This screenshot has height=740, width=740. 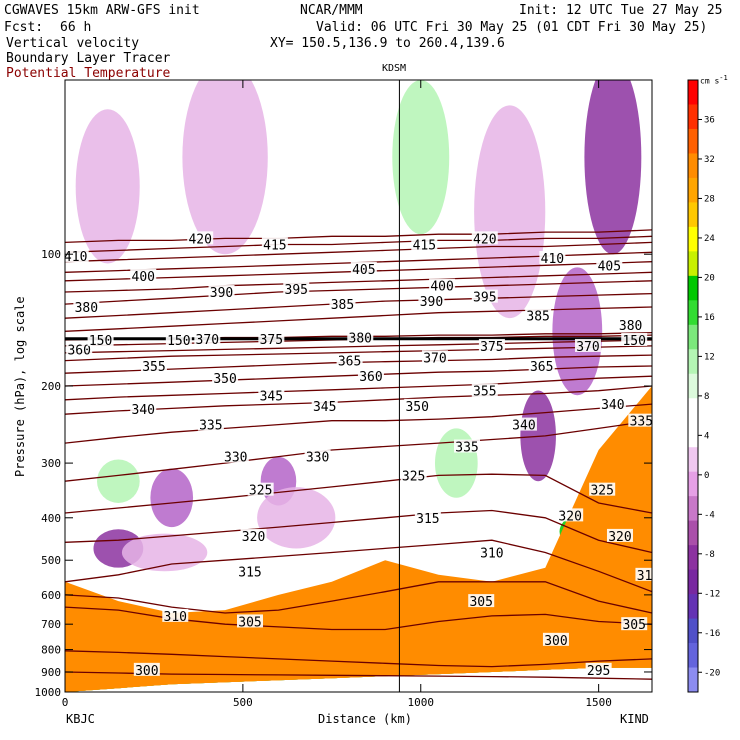 What do you see at coordinates (709, 318) in the screenshot?
I see `colorbar-tick-label: 16` at bounding box center [709, 318].